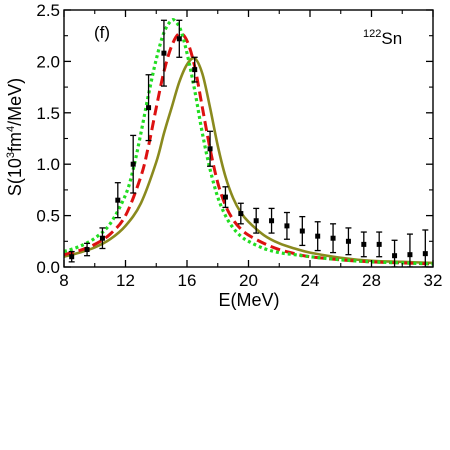 The height and width of the screenshot is (450, 450). What do you see at coordinates (391, 38) in the screenshot?
I see `nucleus-element: Sn` at bounding box center [391, 38].